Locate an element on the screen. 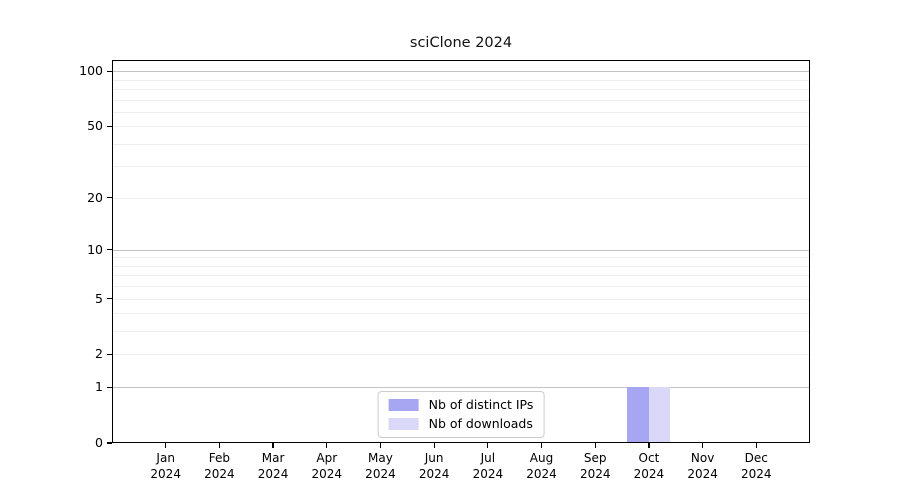  x-tick-label: Sep 2024 is located at coordinates (595, 466).